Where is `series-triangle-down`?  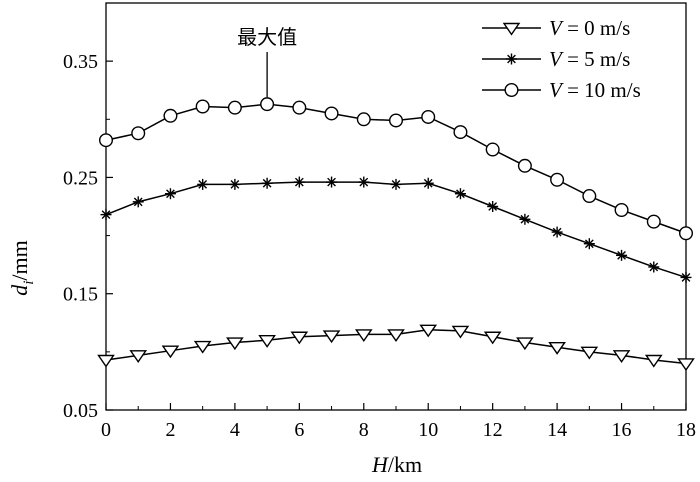 series-triangle-down is located at coordinates (396, 348).